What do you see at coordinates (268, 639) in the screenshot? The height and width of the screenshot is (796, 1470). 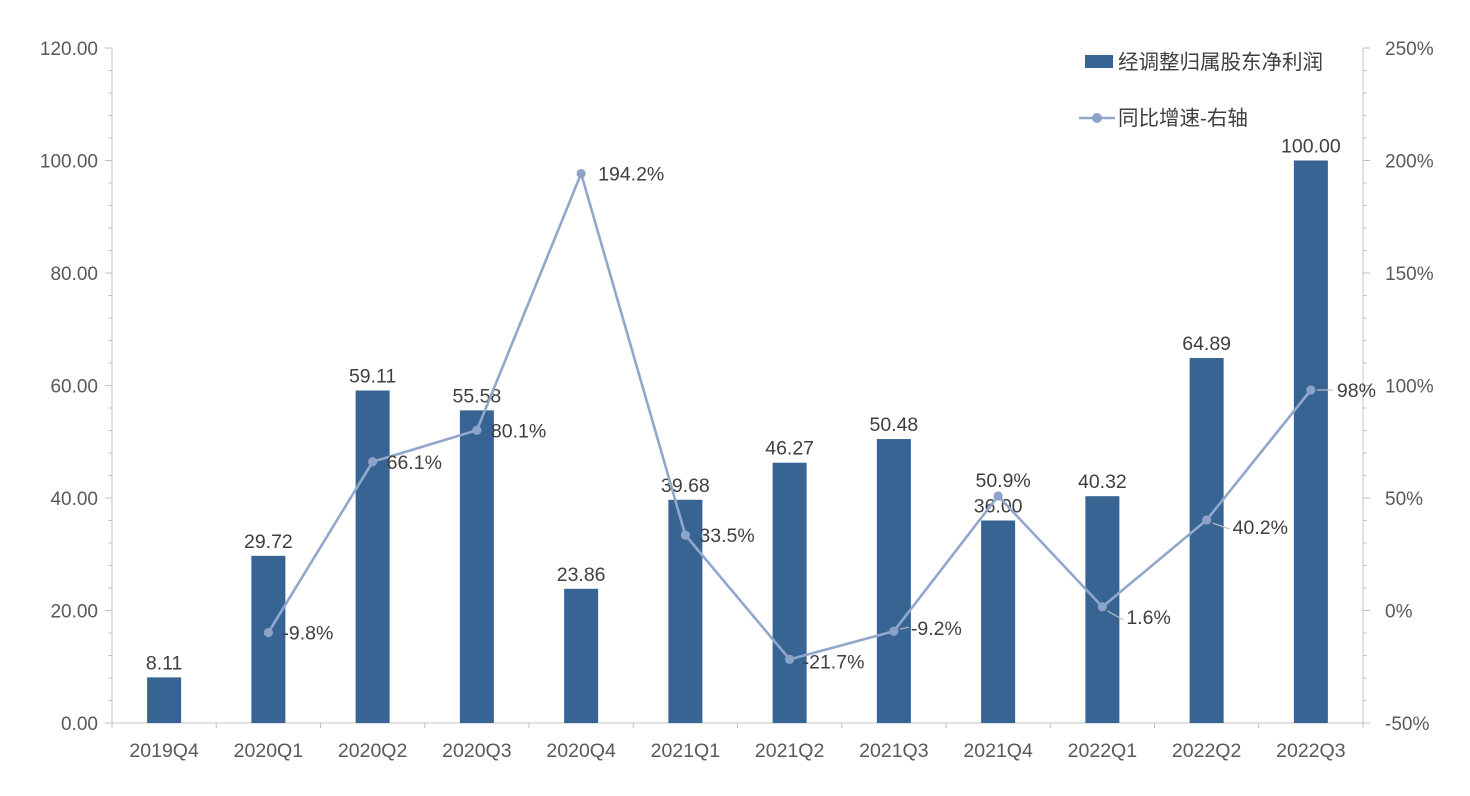 I see `bar-2020Q1` at bounding box center [268, 639].